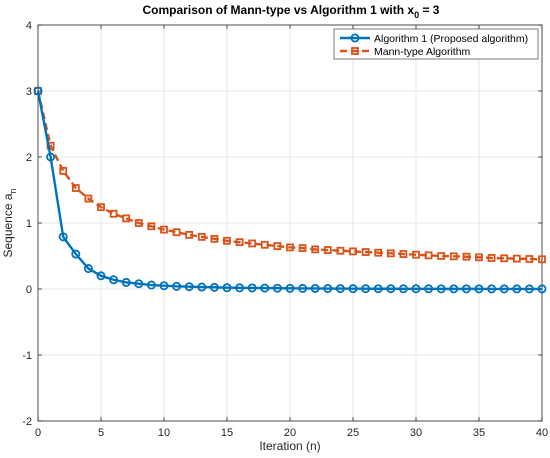 Image resolution: width=550 pixels, height=458 pixels. What do you see at coordinates (353, 433) in the screenshot?
I see `x-tick-label: 25` at bounding box center [353, 433].